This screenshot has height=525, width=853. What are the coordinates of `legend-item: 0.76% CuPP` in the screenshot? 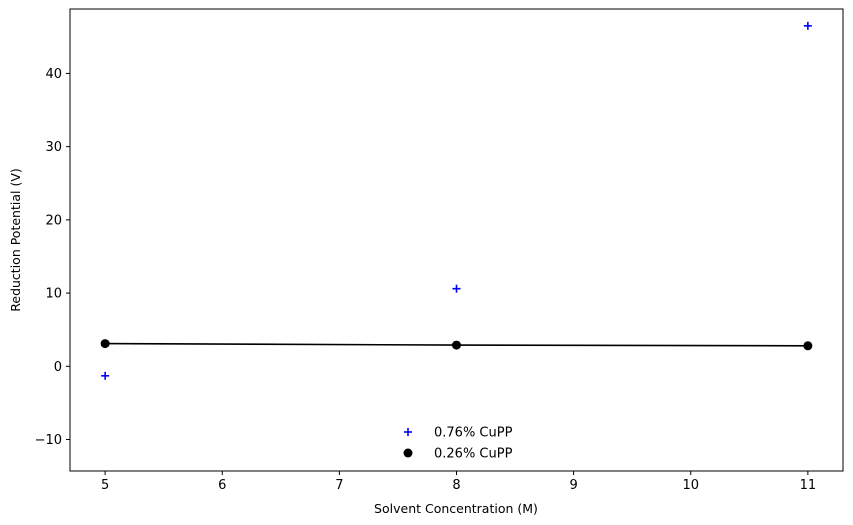 It's located at (458, 433).